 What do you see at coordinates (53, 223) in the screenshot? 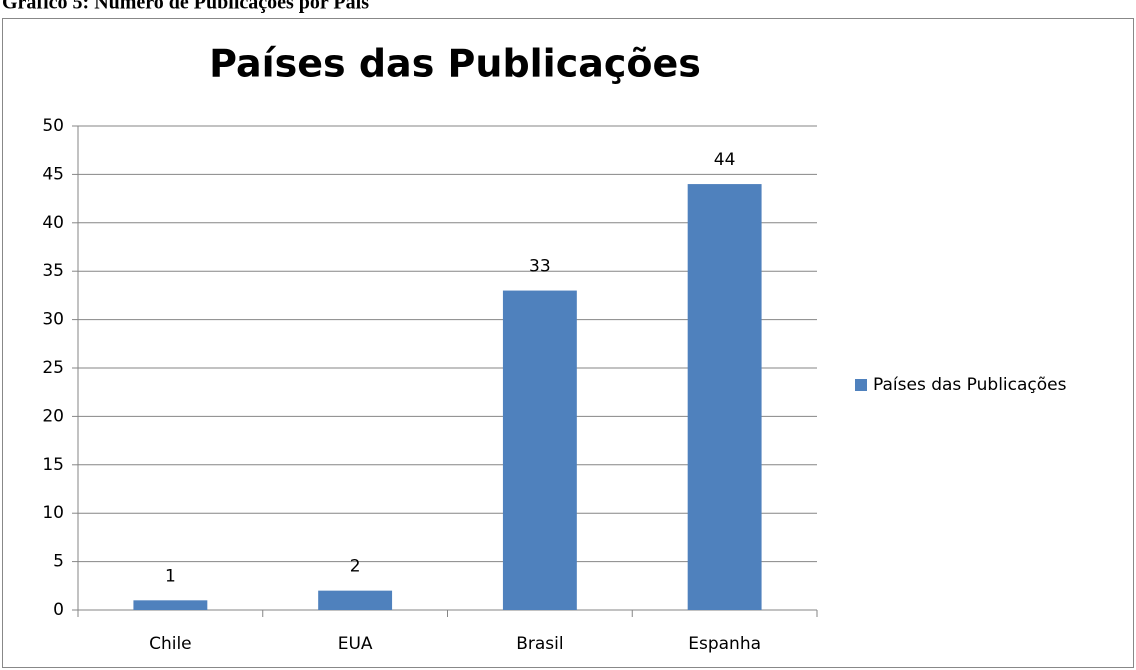
I see `y-tick-label: 40` at bounding box center [53, 223].